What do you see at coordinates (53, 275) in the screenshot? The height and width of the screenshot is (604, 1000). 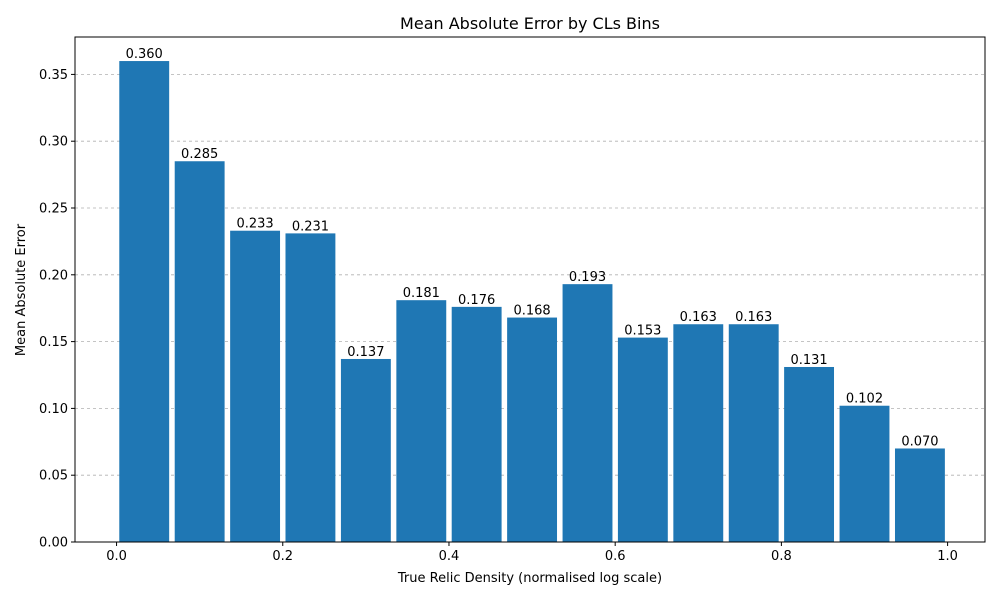 I see `y-tick-label: 0.20` at bounding box center [53, 275].